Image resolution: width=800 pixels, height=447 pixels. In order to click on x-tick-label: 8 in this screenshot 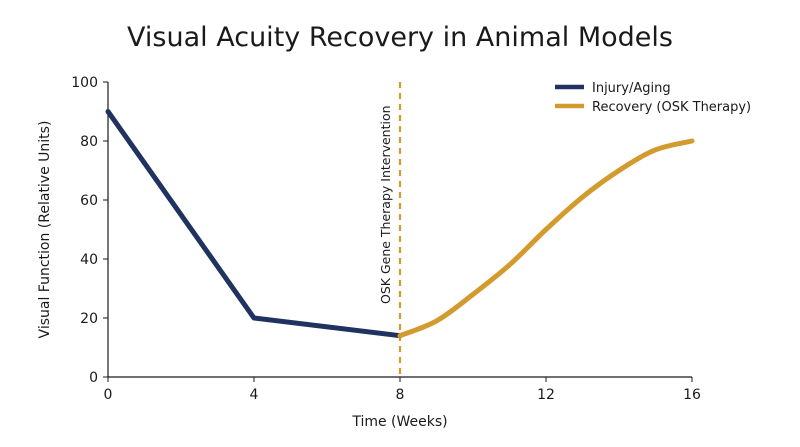, I will do `click(400, 395)`.